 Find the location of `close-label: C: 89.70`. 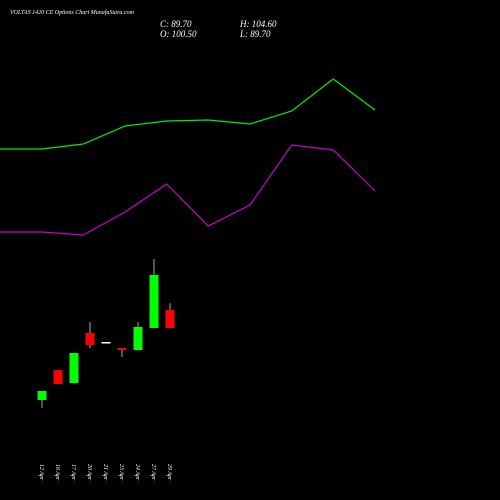

close-label: C: 89.70 is located at coordinates (176, 24).